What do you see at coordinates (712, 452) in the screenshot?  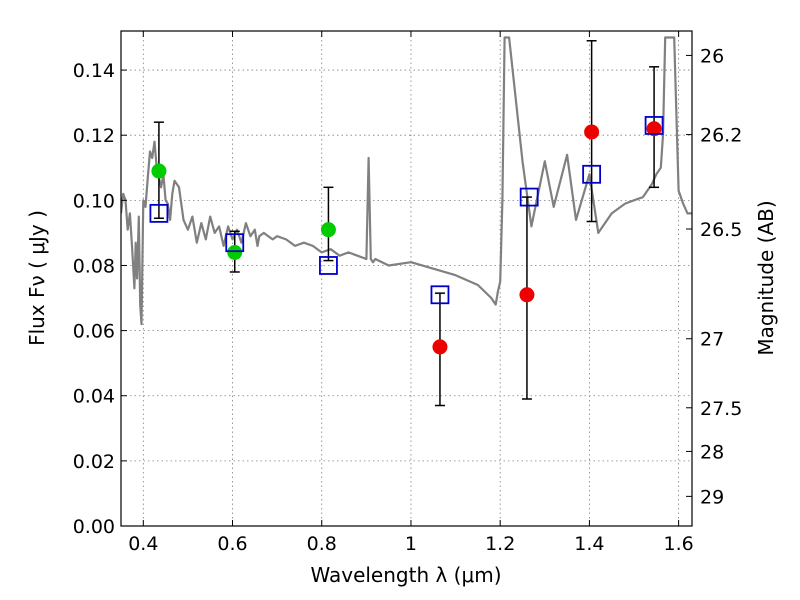 I see `y2-tick-label: 28` at bounding box center [712, 452].